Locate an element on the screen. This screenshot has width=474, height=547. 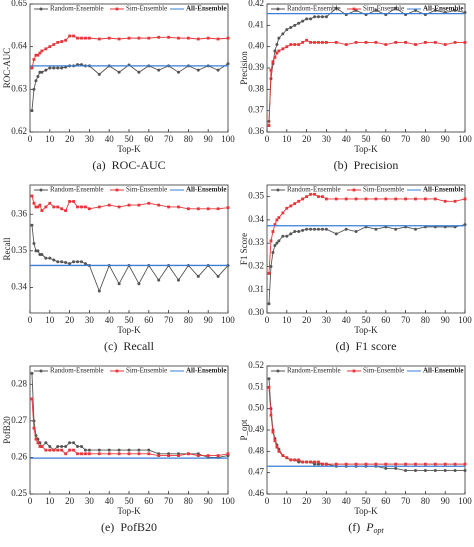
y-tick-label: 0.36 is located at coordinates (19, 213).